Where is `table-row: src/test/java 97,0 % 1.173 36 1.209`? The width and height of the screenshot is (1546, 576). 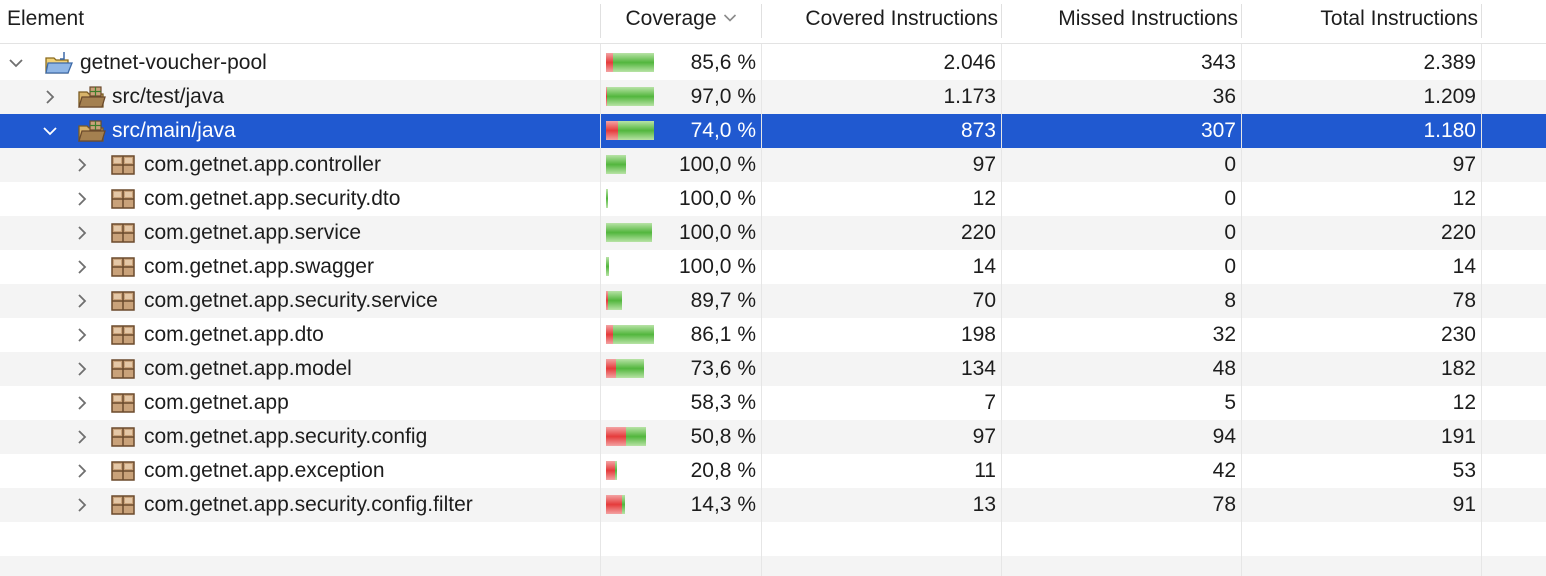 table-row: src/test/java 97,0 % 1.173 36 1.209 is located at coordinates (773, 97).